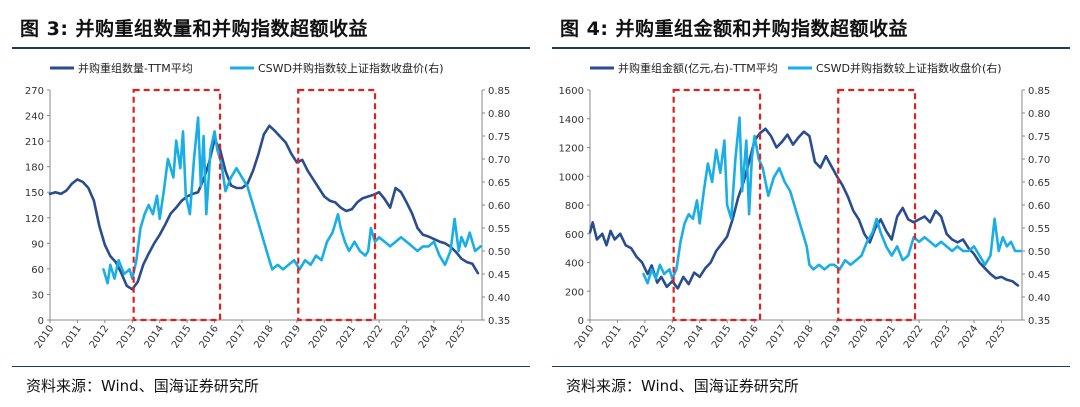  I want to click on figure-4-y-left-tick-label: 1400, so click(571, 120).